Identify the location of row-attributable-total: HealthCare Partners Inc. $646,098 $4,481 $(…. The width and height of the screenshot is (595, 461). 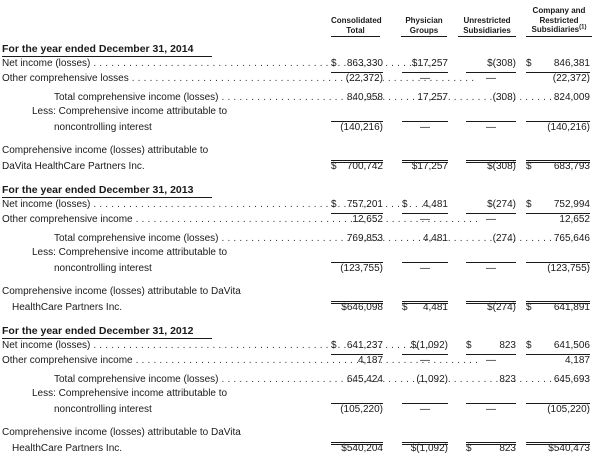
(297, 308).